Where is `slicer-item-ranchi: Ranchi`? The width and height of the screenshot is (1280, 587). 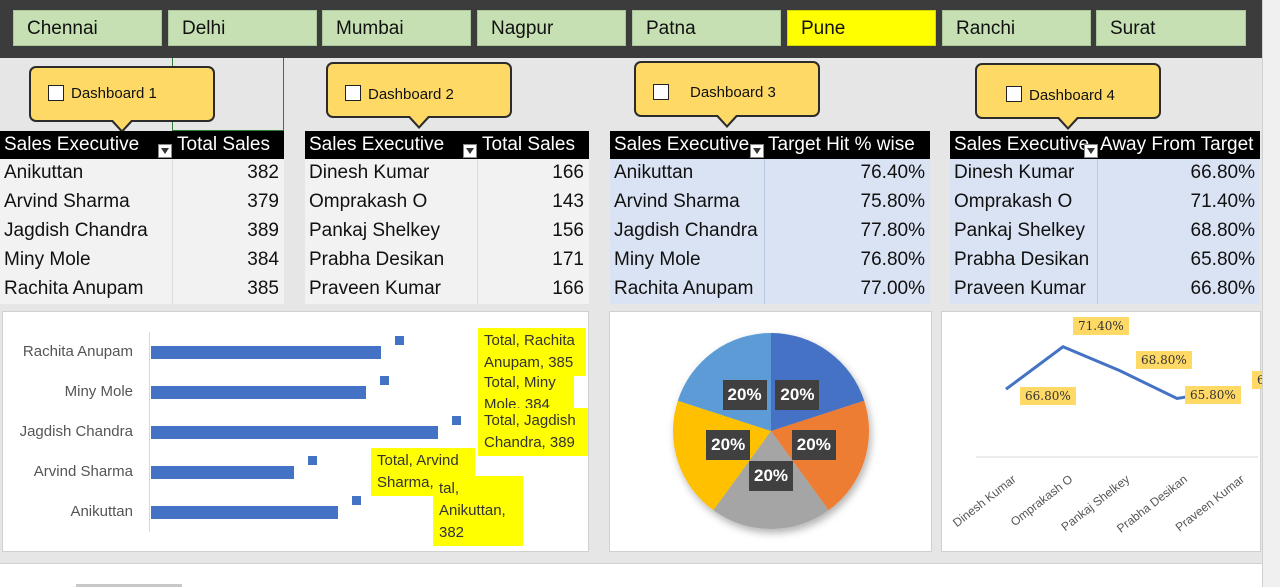
slicer-item-ranchi: Ranchi is located at coordinates (1016, 28).